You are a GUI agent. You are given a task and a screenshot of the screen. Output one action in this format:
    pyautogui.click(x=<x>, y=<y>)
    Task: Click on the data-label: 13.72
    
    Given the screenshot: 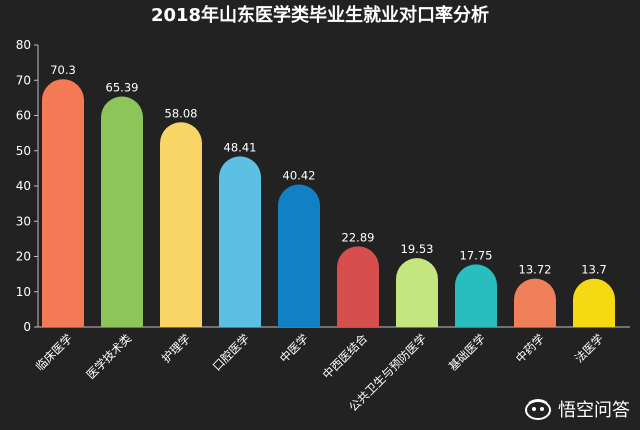 What is the action you would take?
    pyautogui.click(x=535, y=270)
    